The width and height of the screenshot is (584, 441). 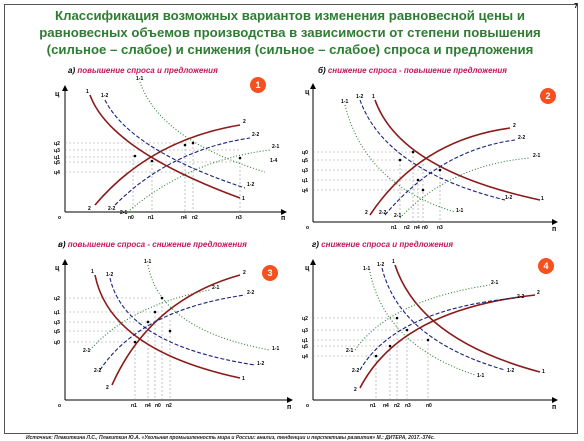 What do you see at coordinates (417, 228) in the screenshot?
I see `panel-2-qty-tick: п4` at bounding box center [417, 228].